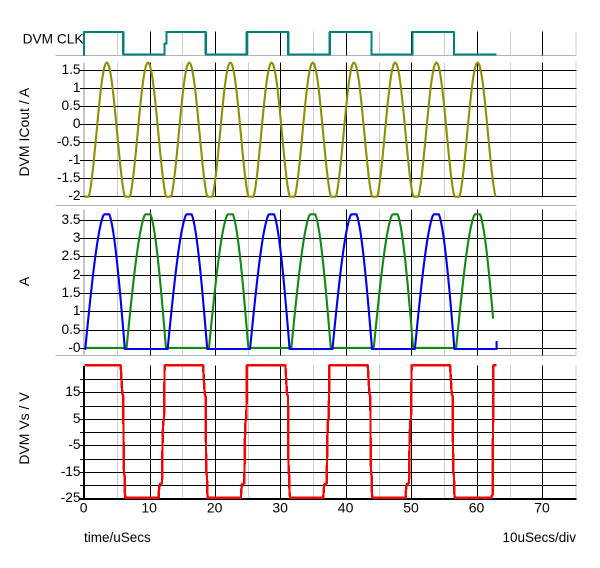 Image resolution: width=600 pixels, height=568 pixels. What do you see at coordinates (69, 141) in the screenshot?
I see `svg-text: -0.5` at bounding box center [69, 141].